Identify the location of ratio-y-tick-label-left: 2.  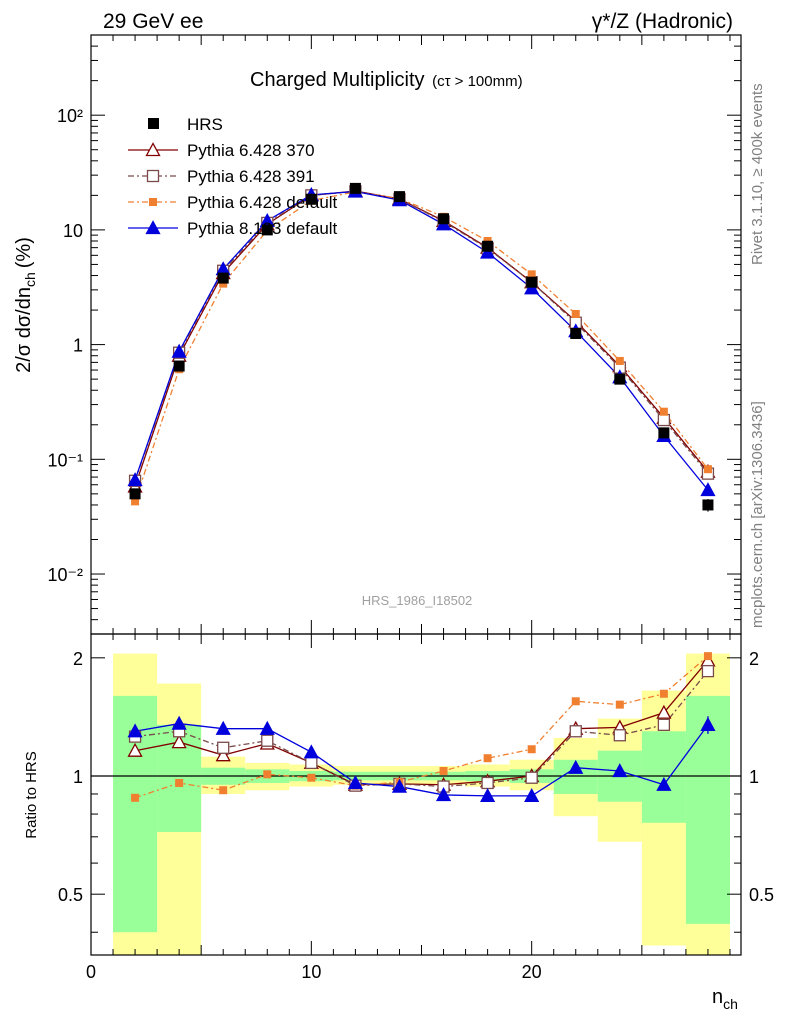
(78, 659).